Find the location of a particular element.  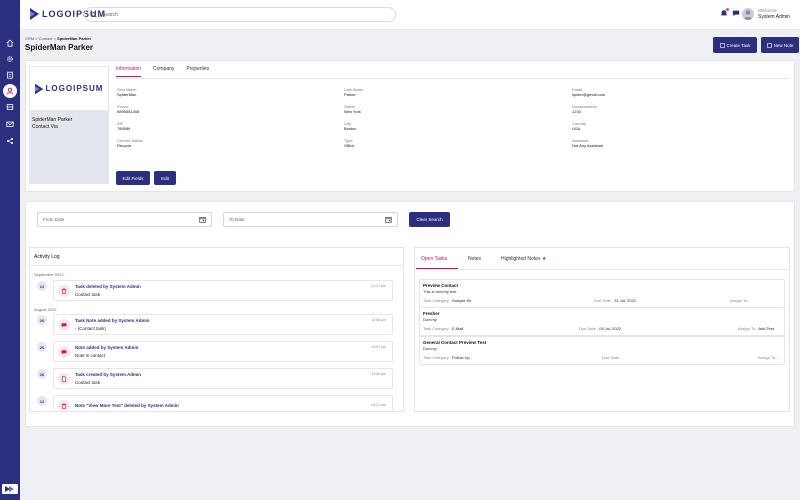

edit-button: Edit is located at coordinates (165, 178).